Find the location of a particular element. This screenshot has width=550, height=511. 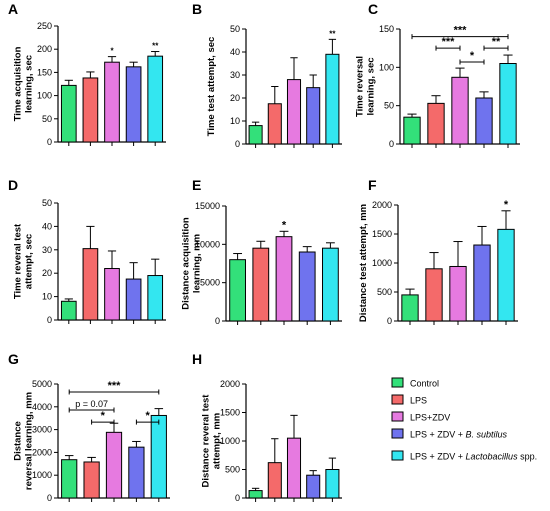

legend-label-part: LPS is located at coordinates (418, 401).